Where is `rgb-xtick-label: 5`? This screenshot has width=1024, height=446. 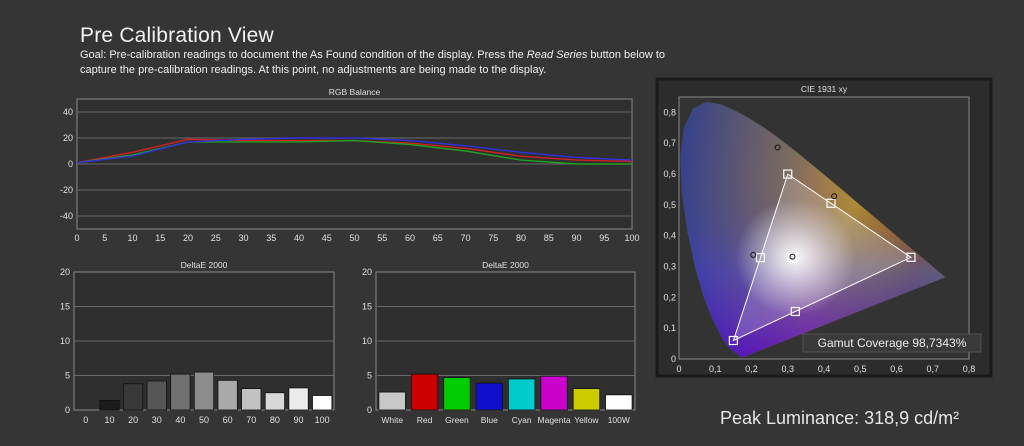
rgb-xtick-label: 5 is located at coordinates (104, 238).